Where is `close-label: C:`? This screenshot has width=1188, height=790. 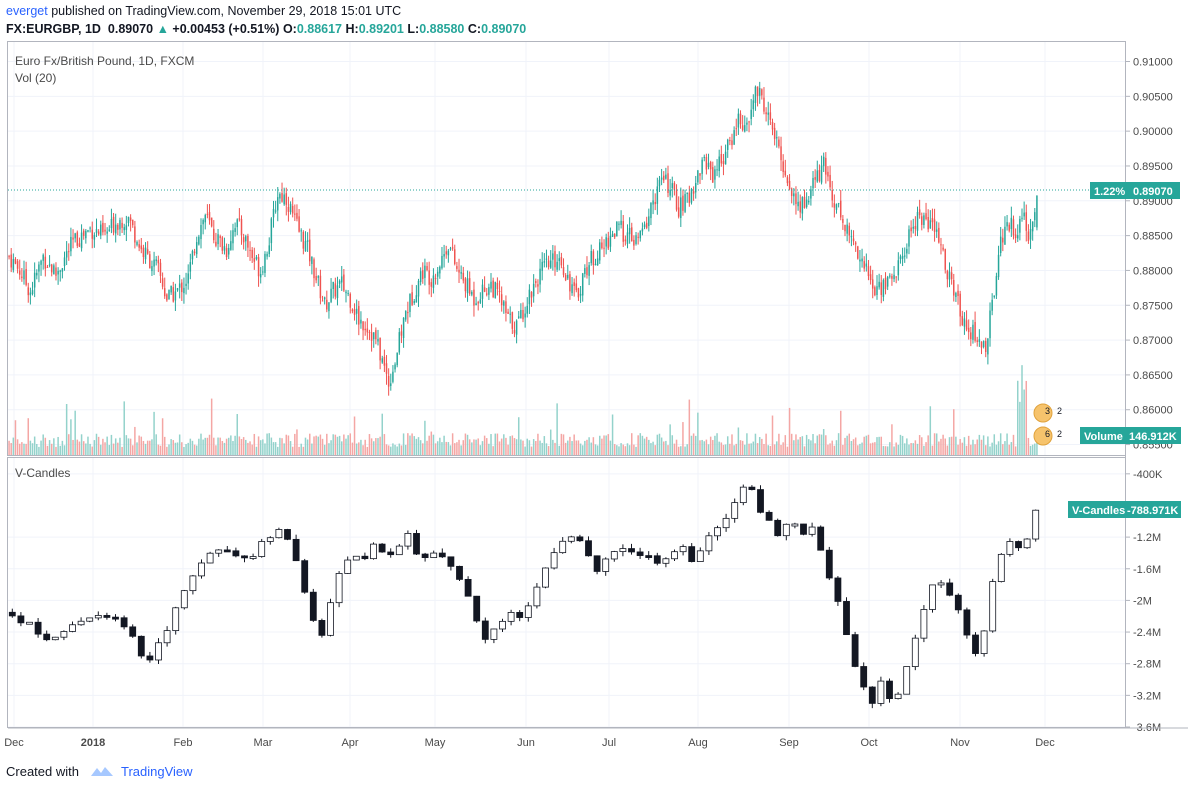
close-label: C: is located at coordinates (474, 29).